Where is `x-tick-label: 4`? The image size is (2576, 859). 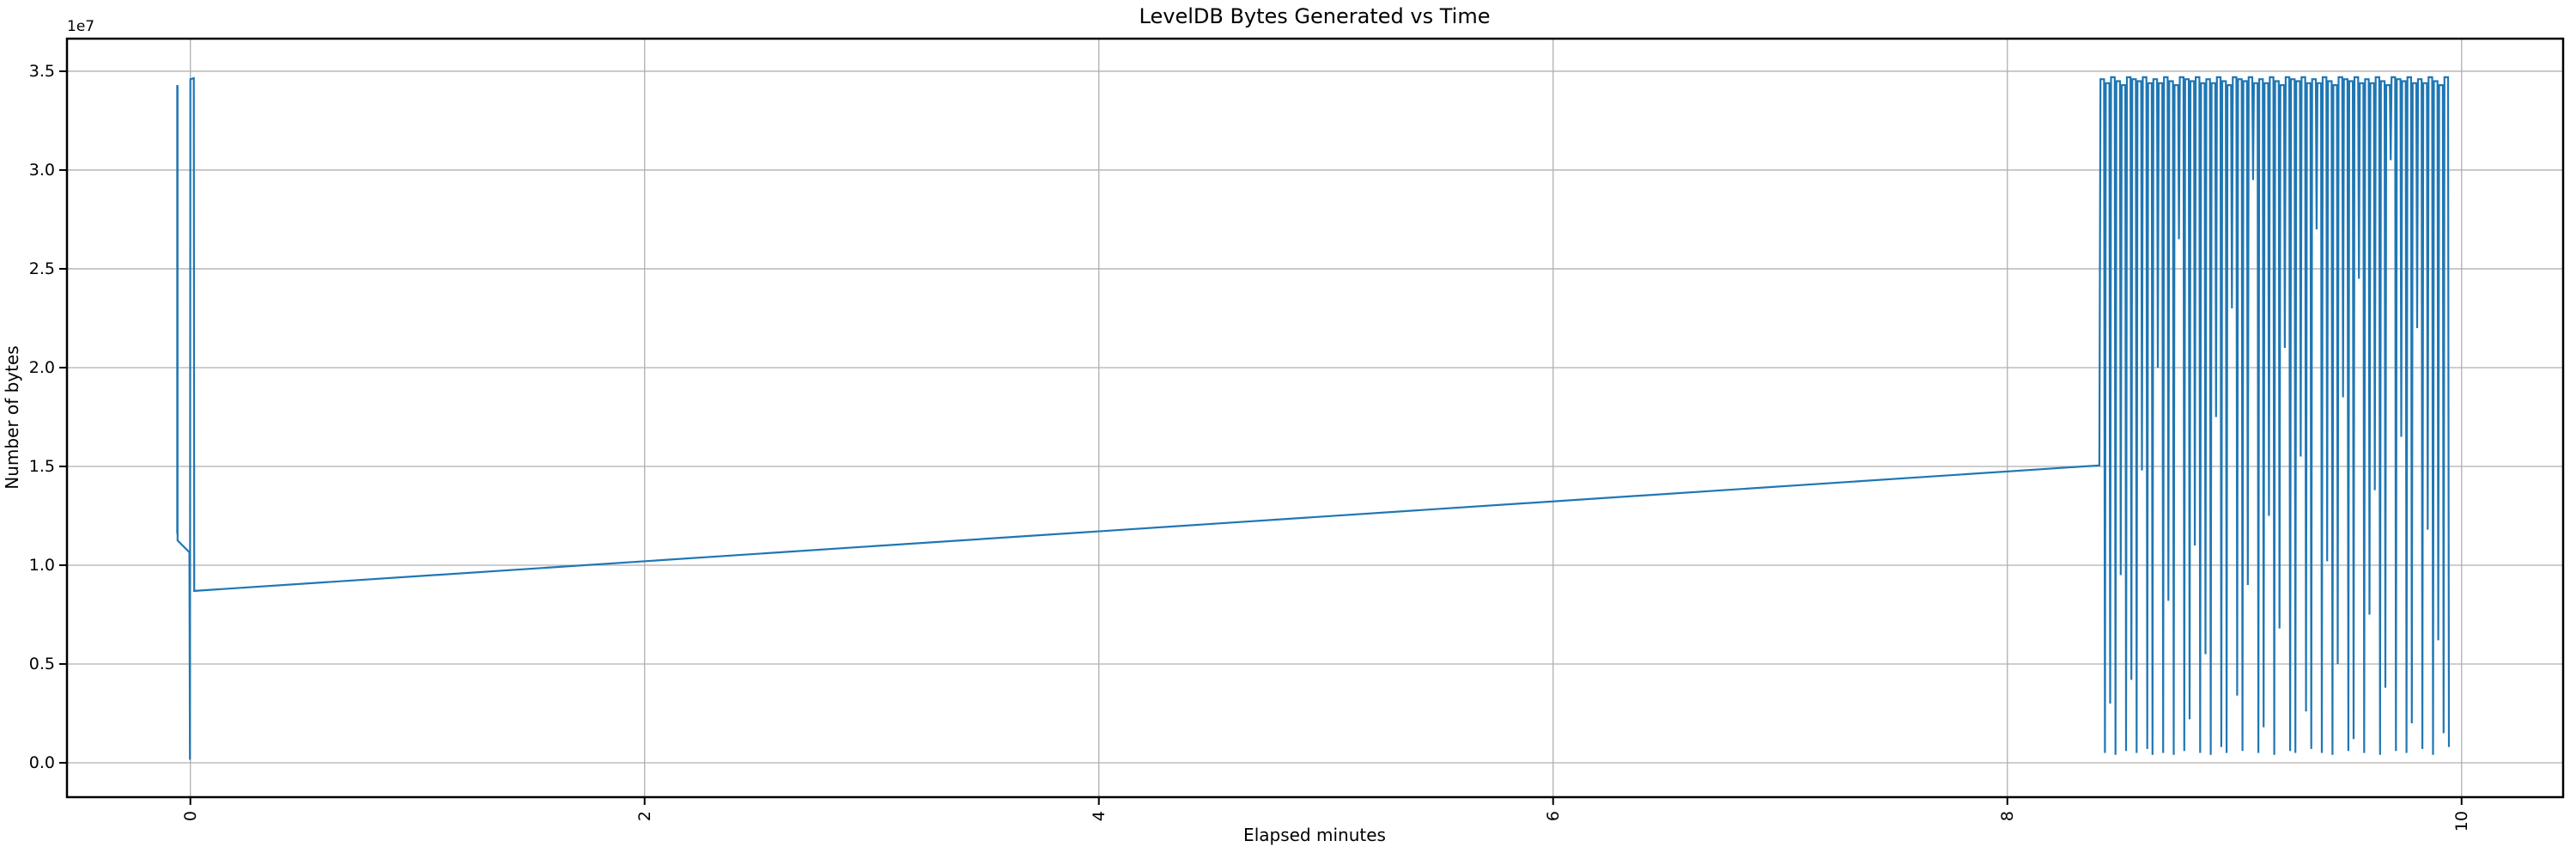
x-tick-label: 4 is located at coordinates (1099, 816).